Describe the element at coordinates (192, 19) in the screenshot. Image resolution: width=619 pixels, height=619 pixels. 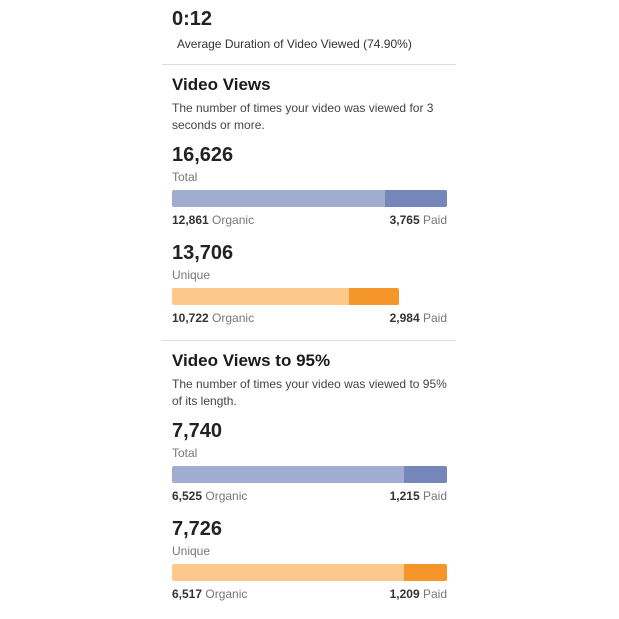
I see `average-duration-value: 0:12` at that location.